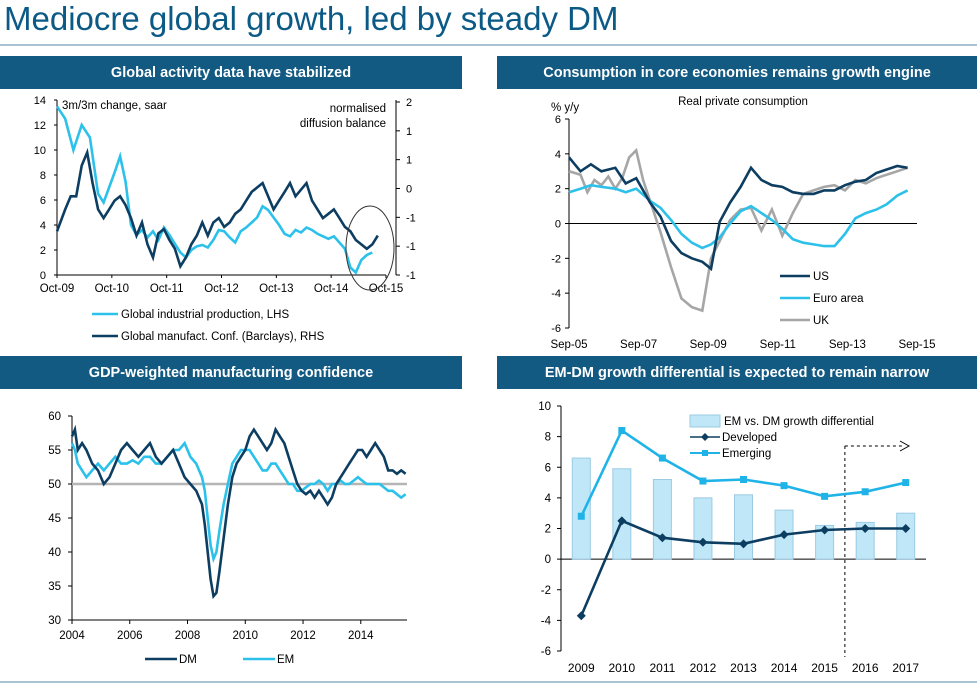  What do you see at coordinates (409, 132) in the screenshot?
I see `y-right-tick-label: 1` at bounding box center [409, 132].